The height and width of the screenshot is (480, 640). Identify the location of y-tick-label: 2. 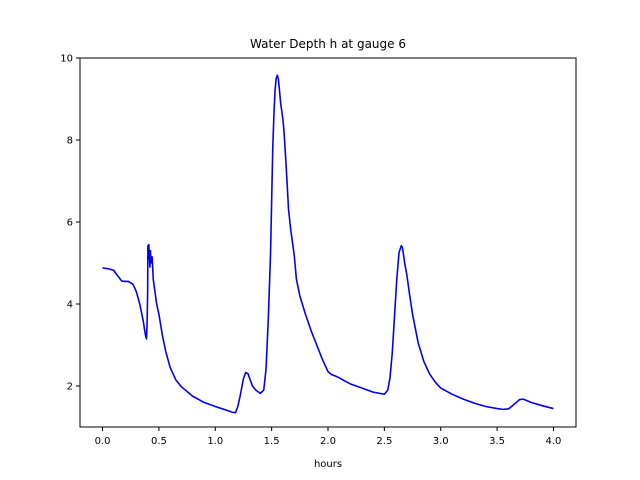
(70, 387).